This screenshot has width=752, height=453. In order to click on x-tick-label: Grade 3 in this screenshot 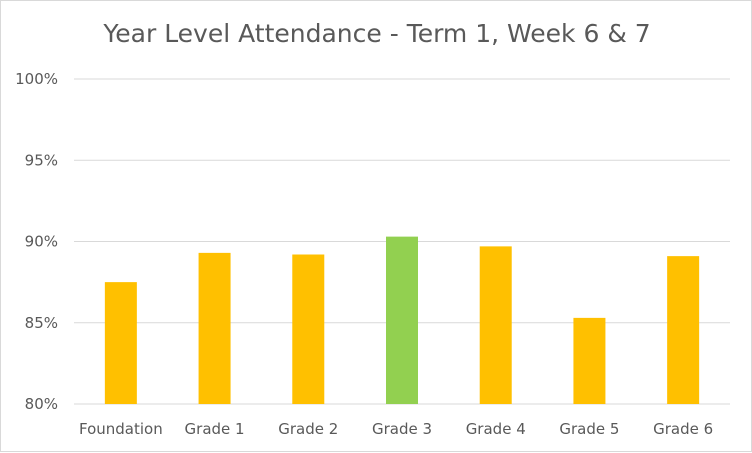, I will do `click(402, 429)`.